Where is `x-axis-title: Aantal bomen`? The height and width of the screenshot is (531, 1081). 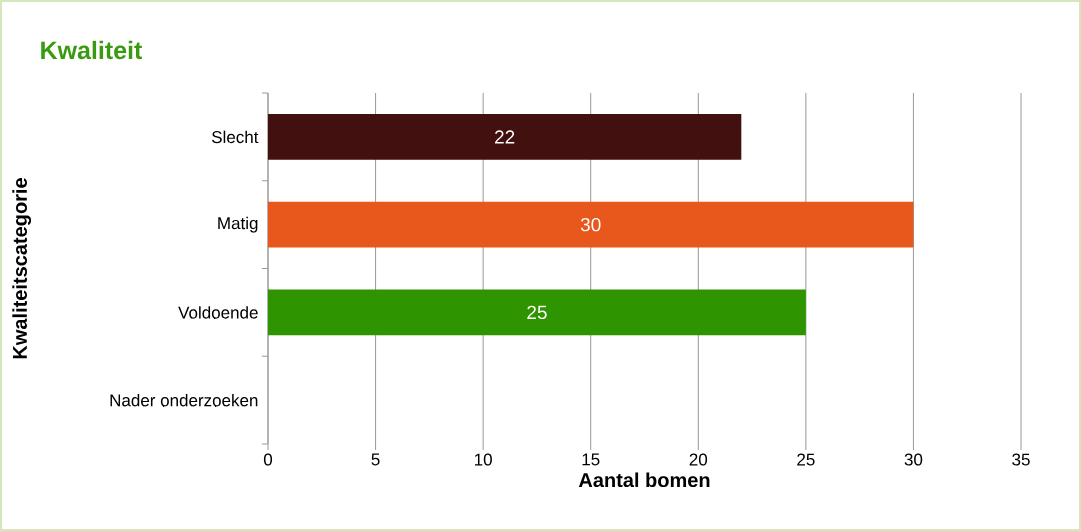
x-axis-title: Aantal bomen is located at coordinates (644, 480).